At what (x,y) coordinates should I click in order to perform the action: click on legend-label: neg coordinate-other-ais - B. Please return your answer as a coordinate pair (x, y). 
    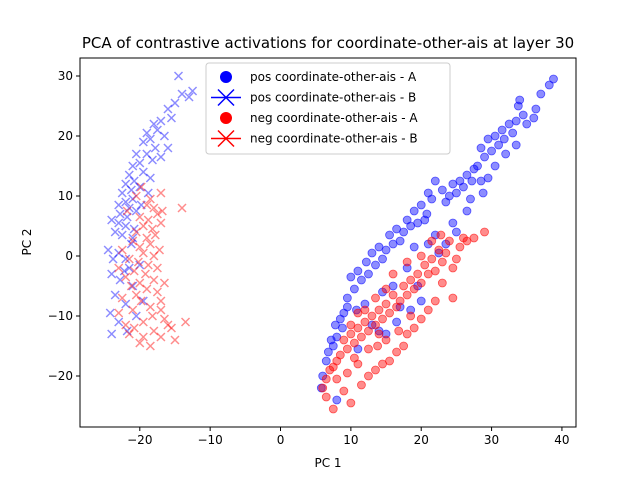
    Looking at the image, I should click on (334, 139).